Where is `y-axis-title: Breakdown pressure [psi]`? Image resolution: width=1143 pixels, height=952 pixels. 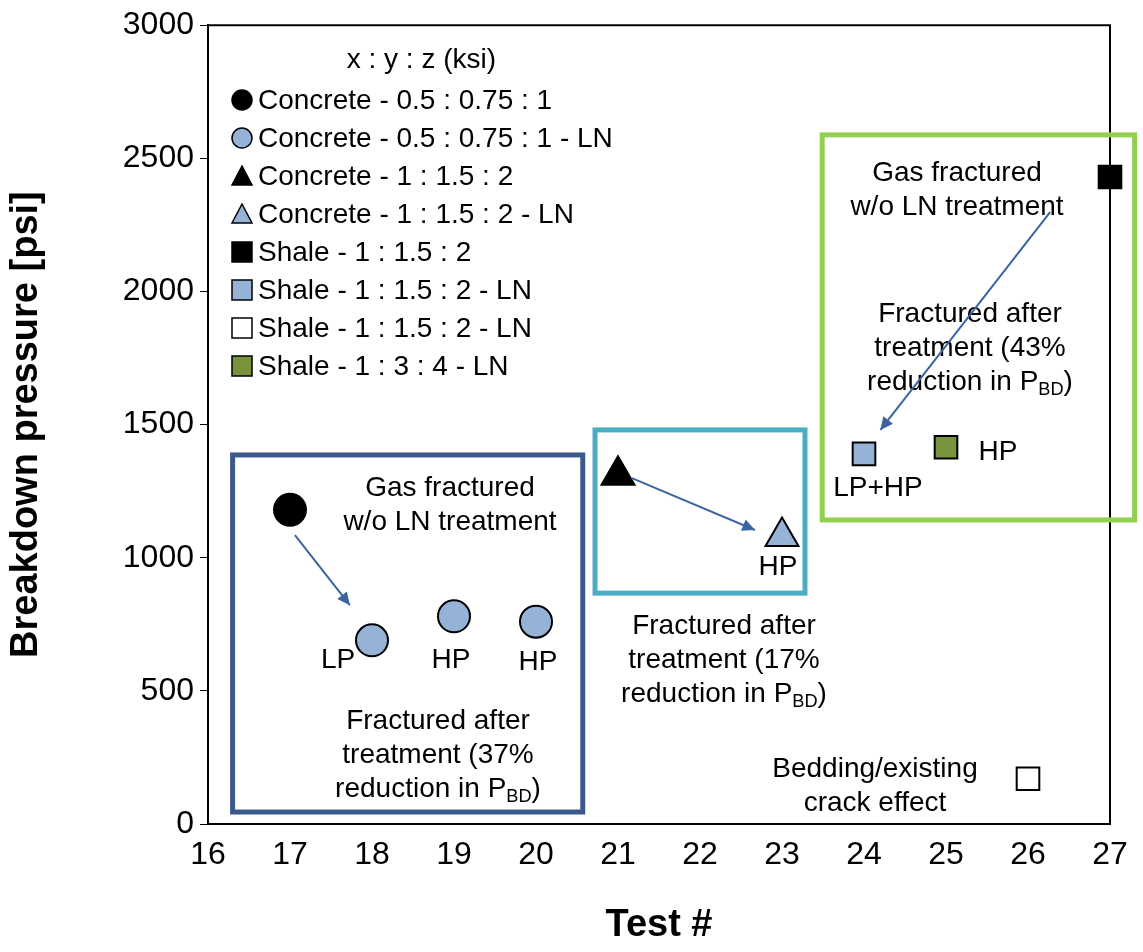
y-axis-title: Breakdown pressure [psi] is located at coordinates (24, 424).